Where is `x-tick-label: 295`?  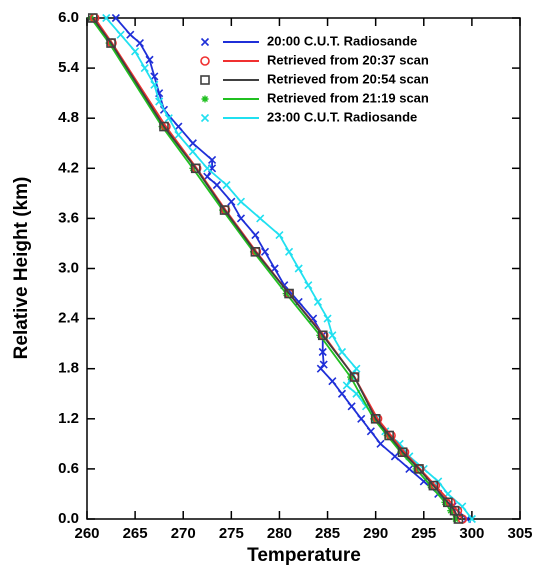 x-tick-label: 295 is located at coordinates (423, 533).